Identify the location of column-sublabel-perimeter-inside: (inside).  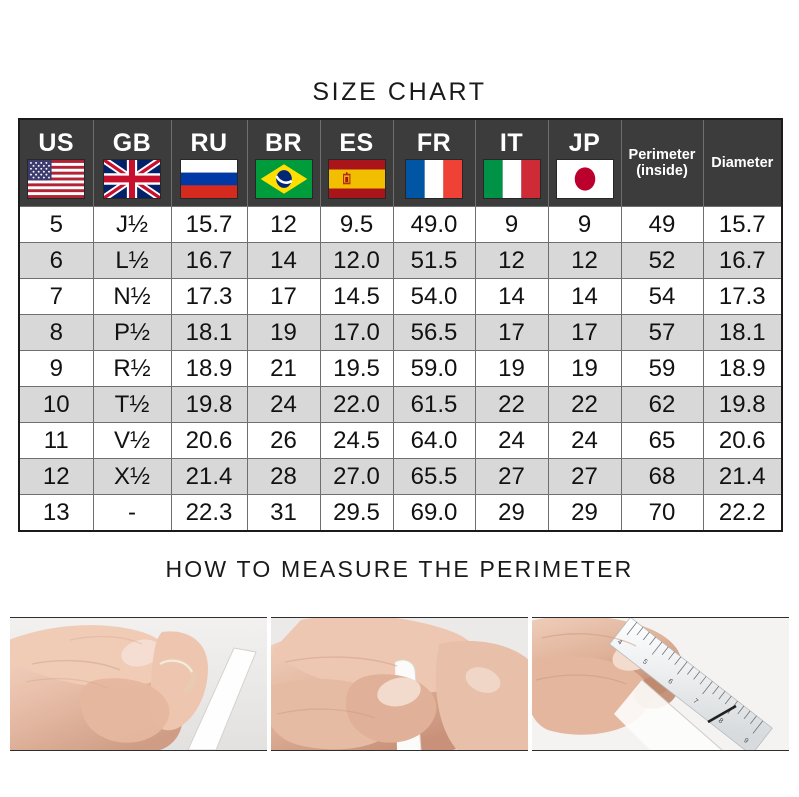
(662, 171).